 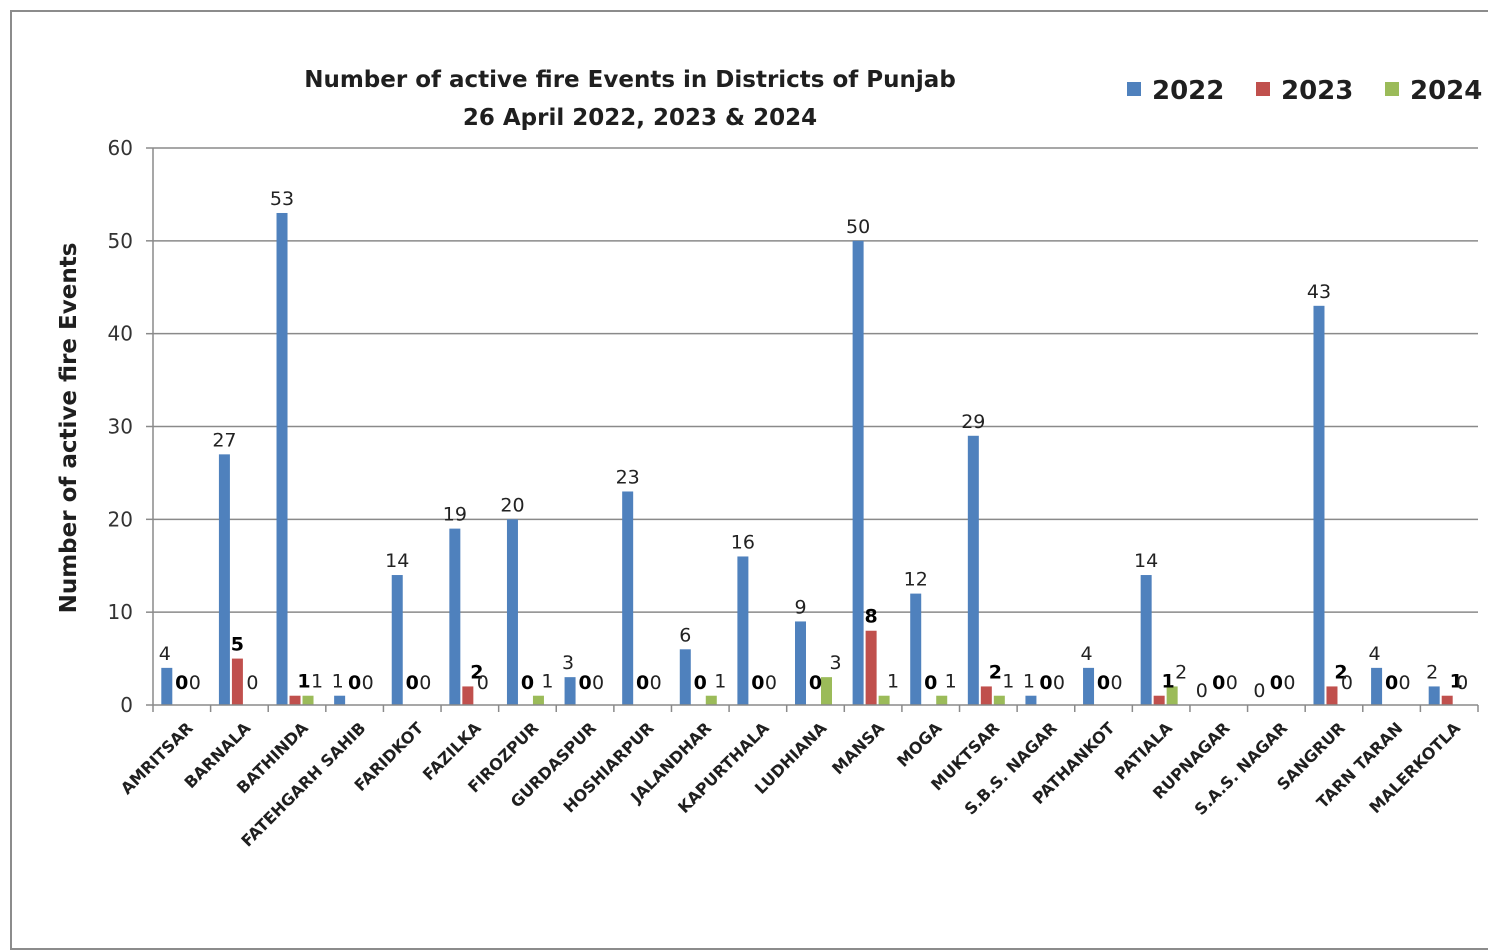 I want to click on y-tick-label: 60, so click(x=120, y=148).